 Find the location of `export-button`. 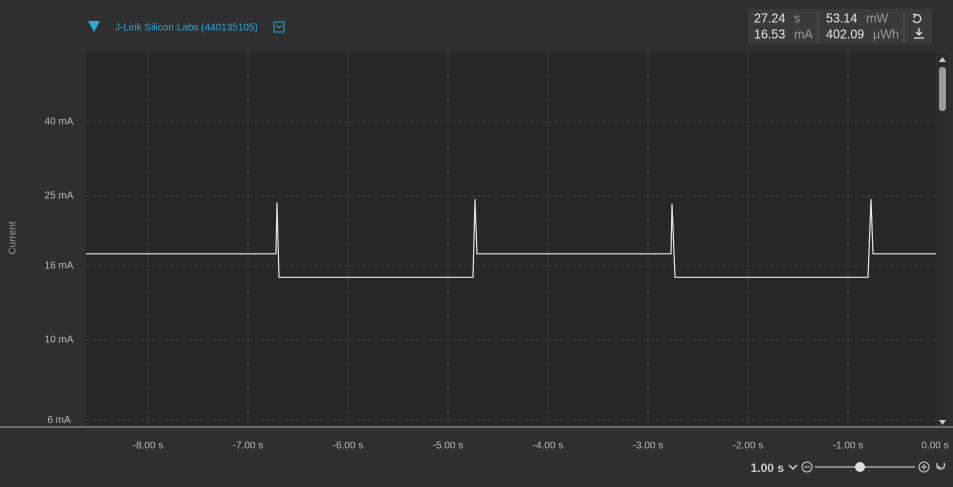

export-button is located at coordinates (919, 33).